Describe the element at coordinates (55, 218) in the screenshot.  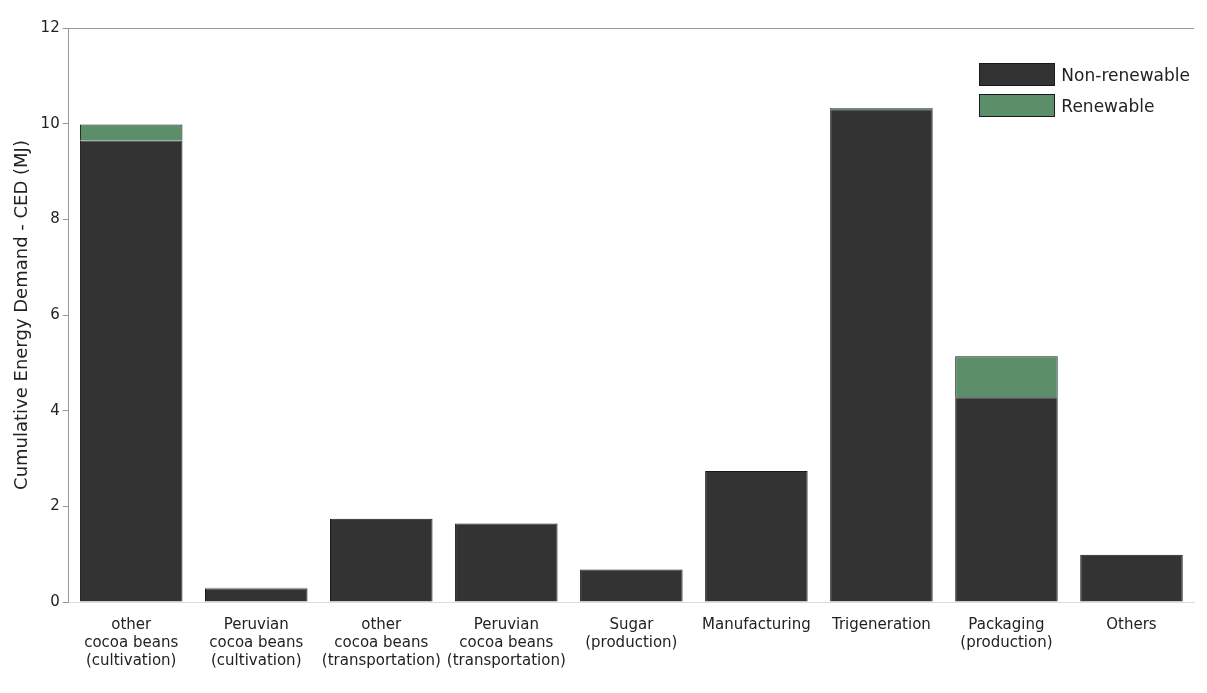
I see `y-tick-label: 8` at that location.